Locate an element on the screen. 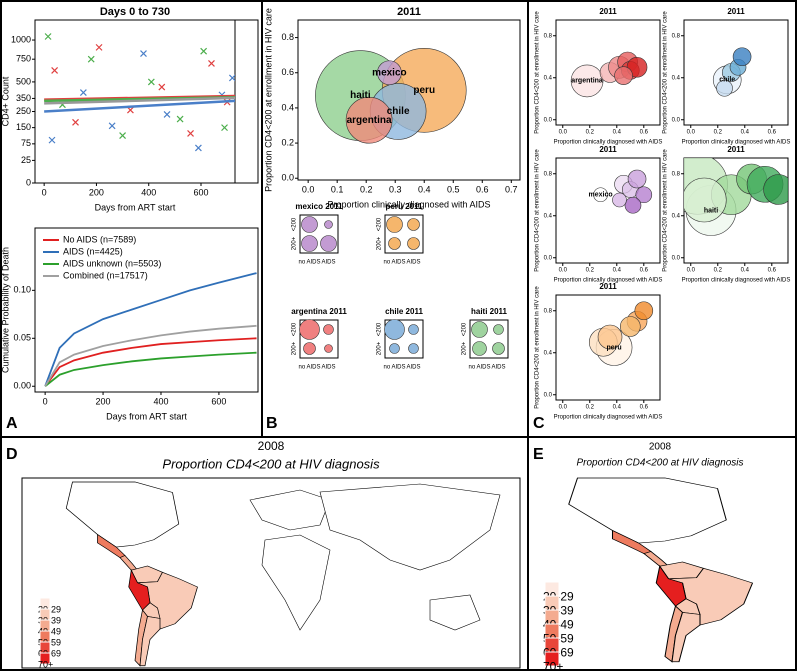 This screenshot has width=797, height=671. y-tick-label: 25 is located at coordinates (26, 160).